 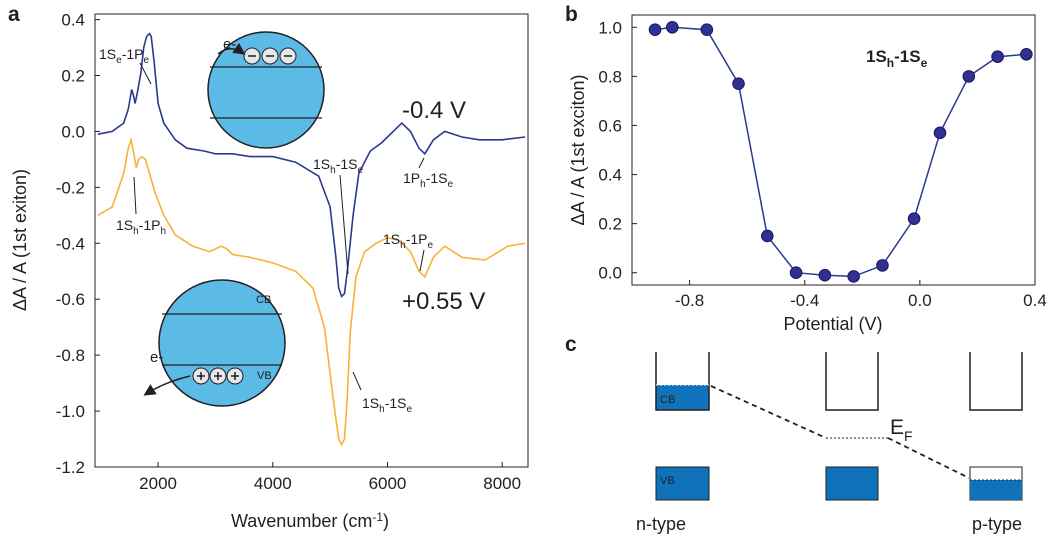 I want to click on n-type-cb-label: CB, so click(x=667, y=400).